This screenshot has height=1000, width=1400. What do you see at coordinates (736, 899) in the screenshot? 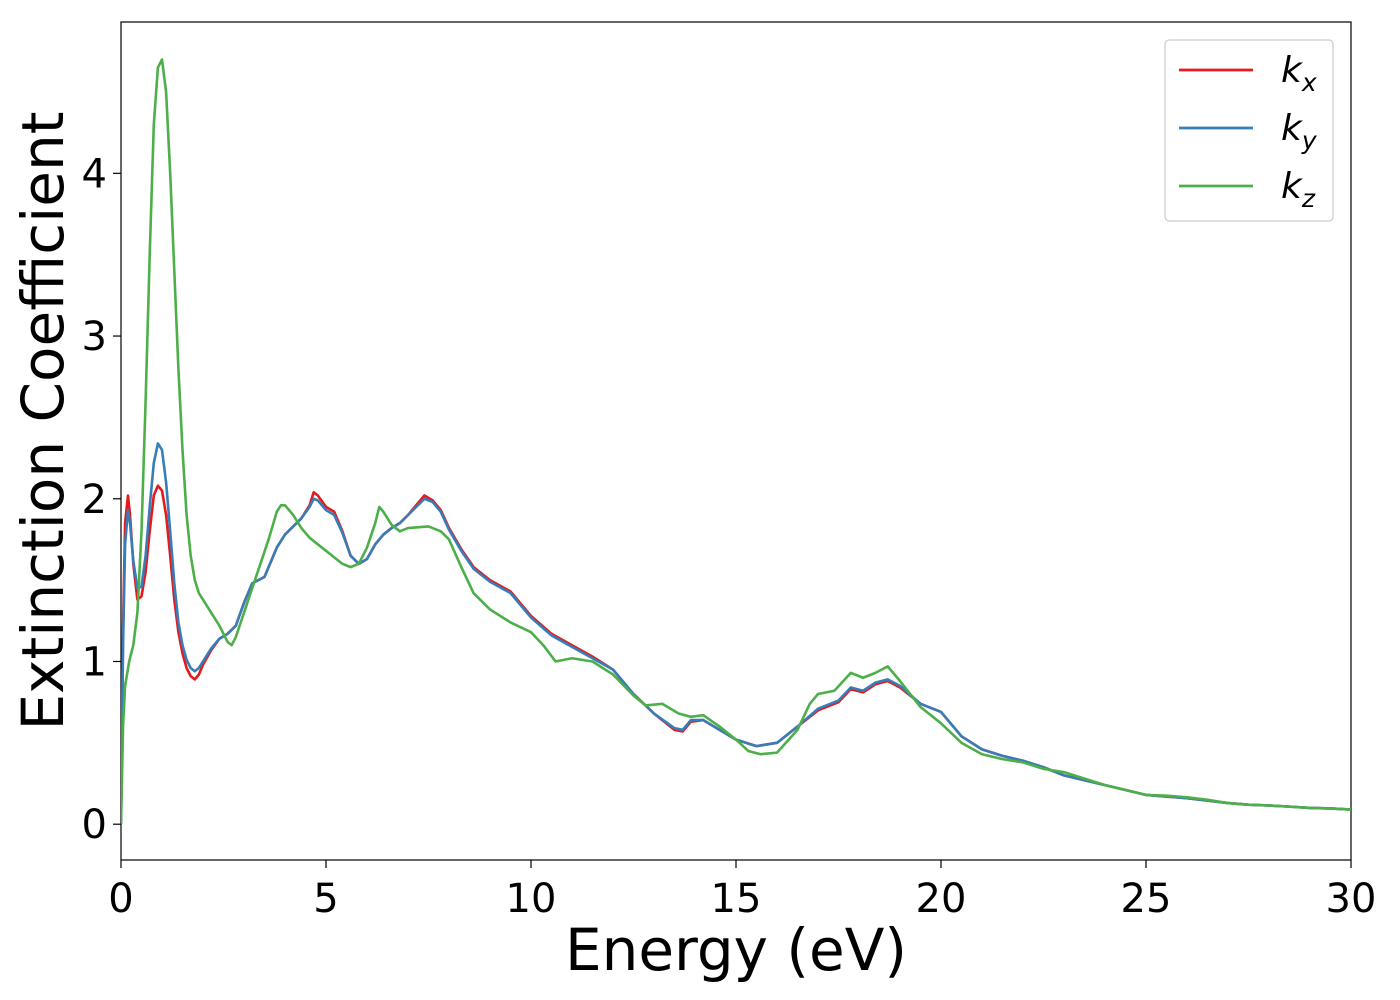
I see `x-tick-label: 15` at bounding box center [736, 899].